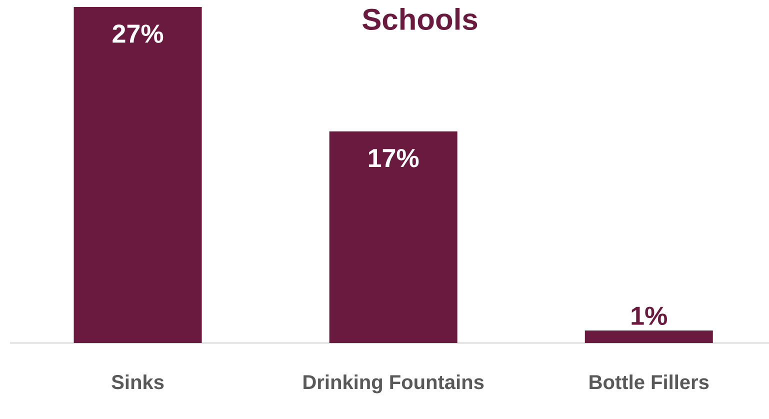 This screenshot has width=769, height=419. What do you see at coordinates (649, 382) in the screenshot?
I see `x-tick-label: Bottle Fillers` at bounding box center [649, 382].